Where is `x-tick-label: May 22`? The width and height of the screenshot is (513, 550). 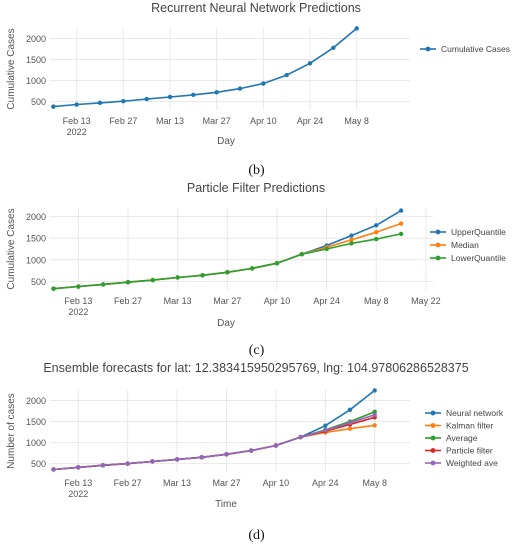
x-tick-label: May 22 is located at coordinates (426, 301).